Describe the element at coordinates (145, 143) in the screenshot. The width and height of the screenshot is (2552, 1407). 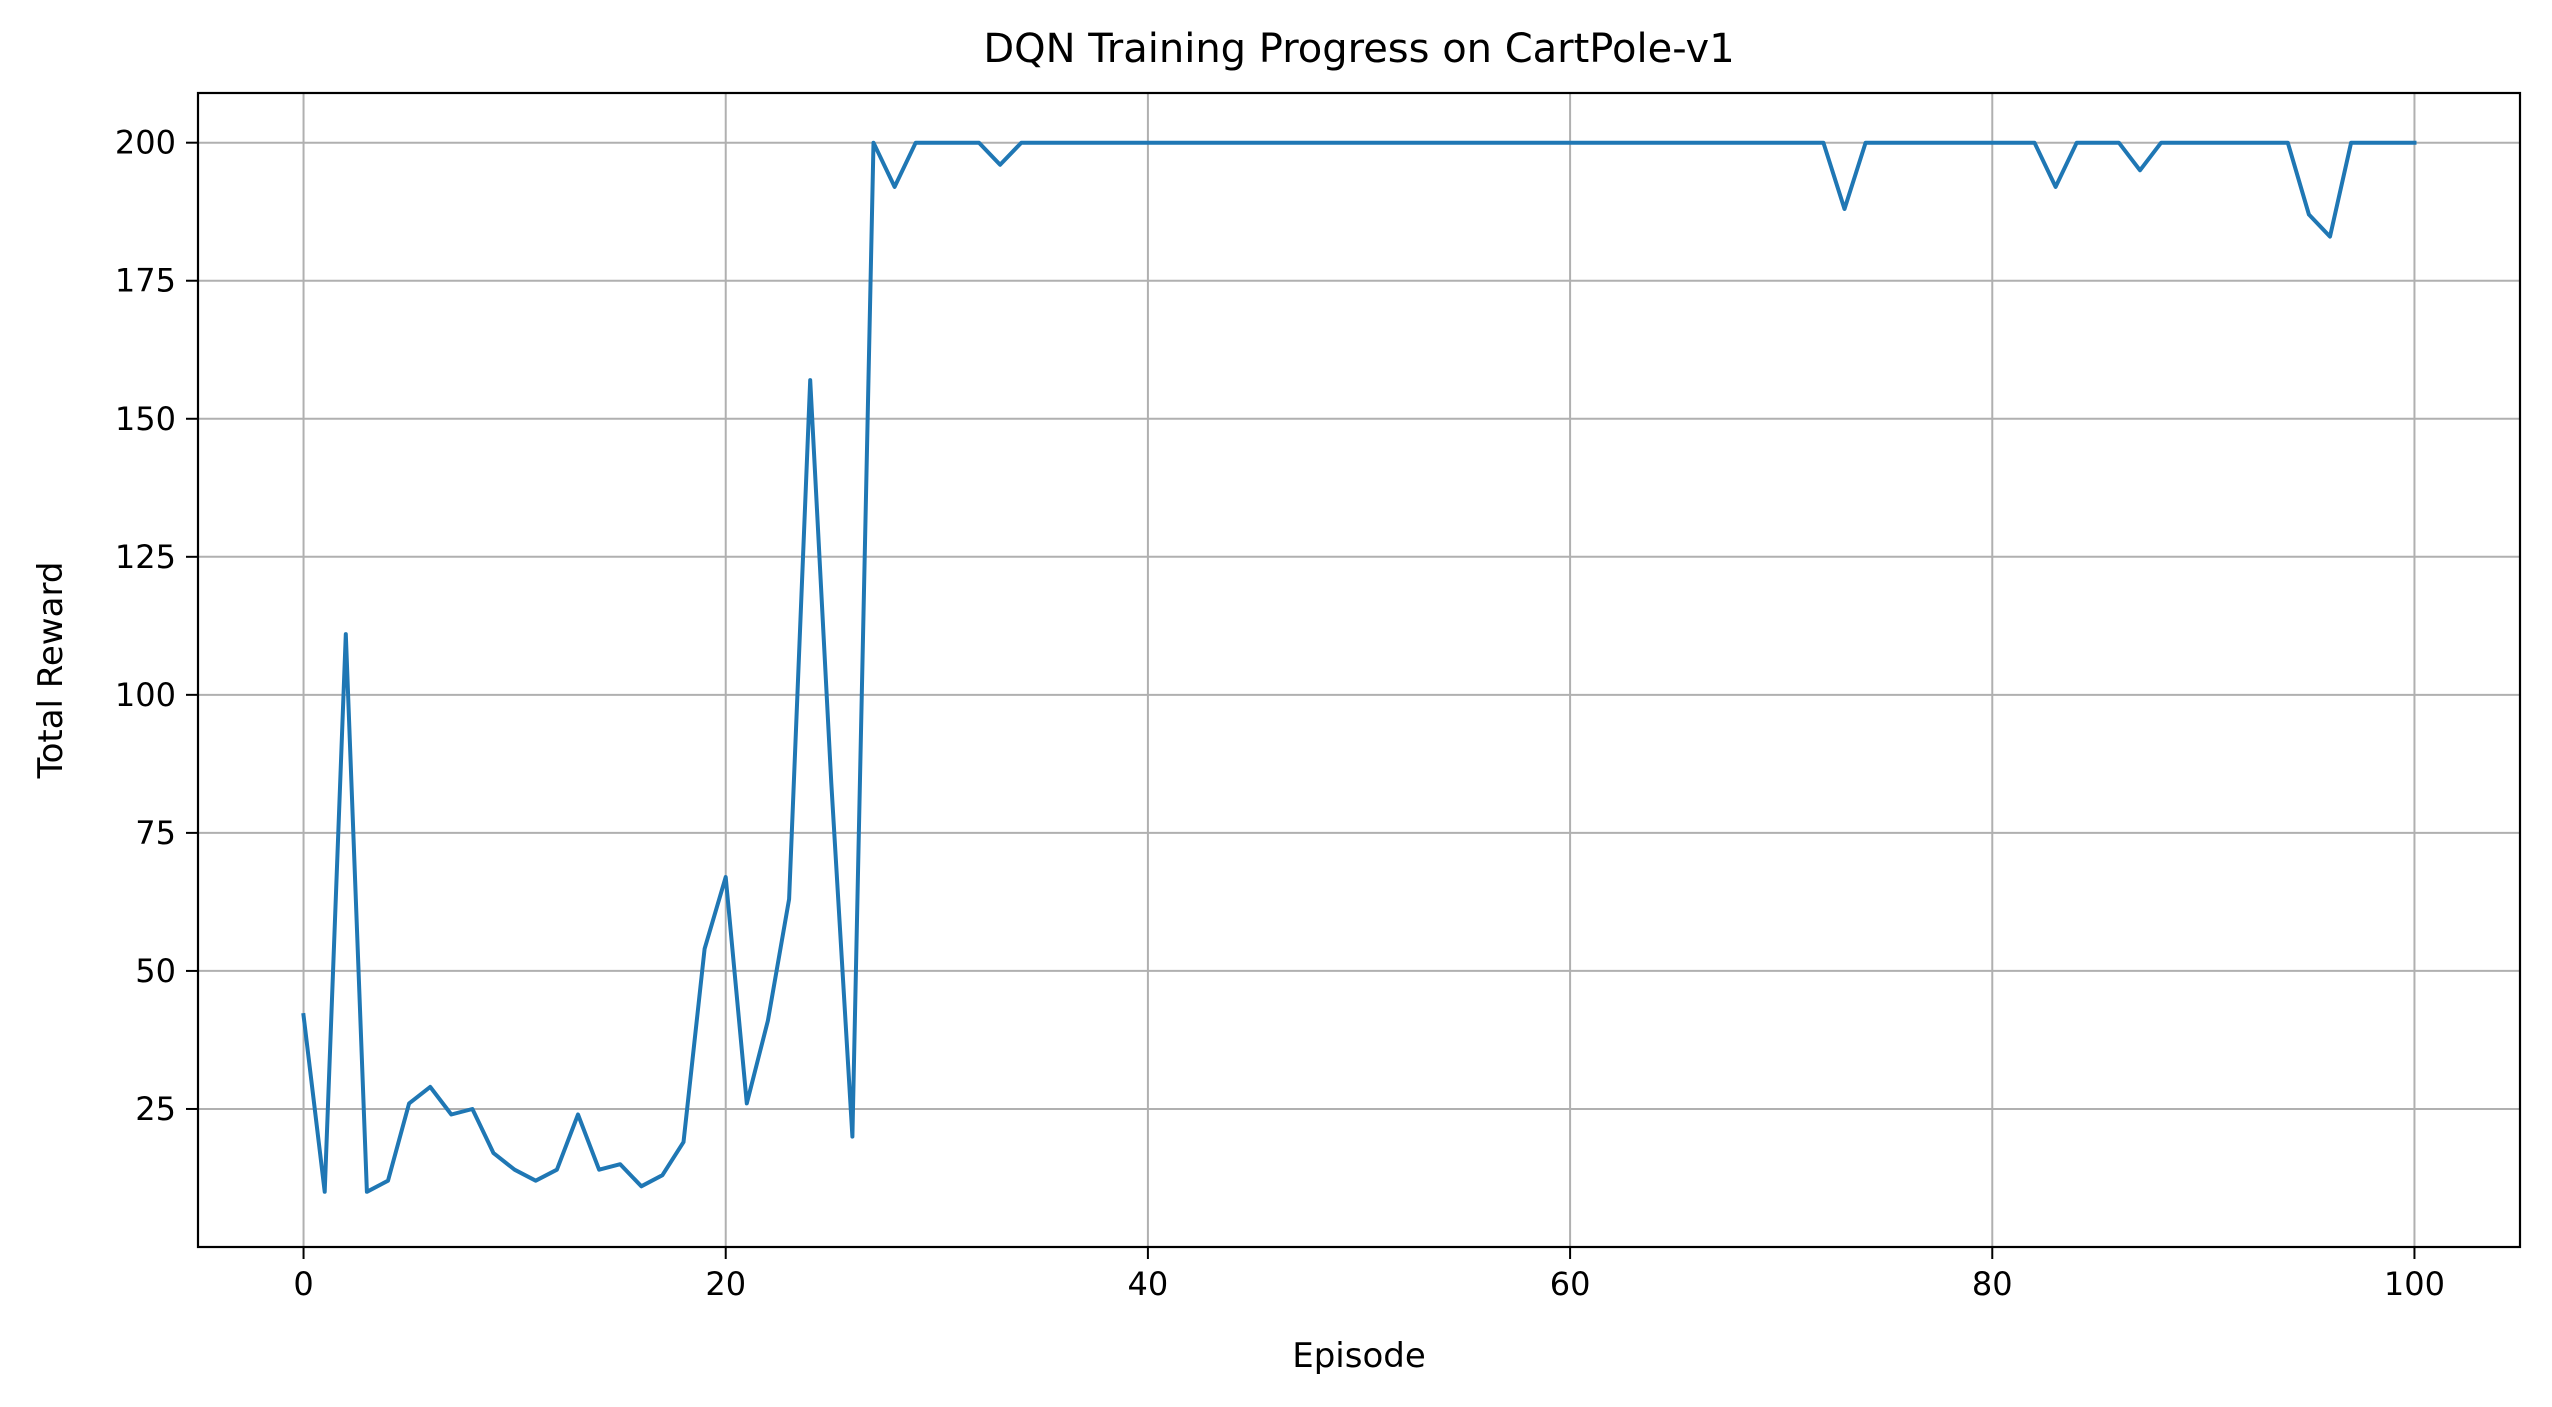
I see `y-tick-label: 200` at that location.